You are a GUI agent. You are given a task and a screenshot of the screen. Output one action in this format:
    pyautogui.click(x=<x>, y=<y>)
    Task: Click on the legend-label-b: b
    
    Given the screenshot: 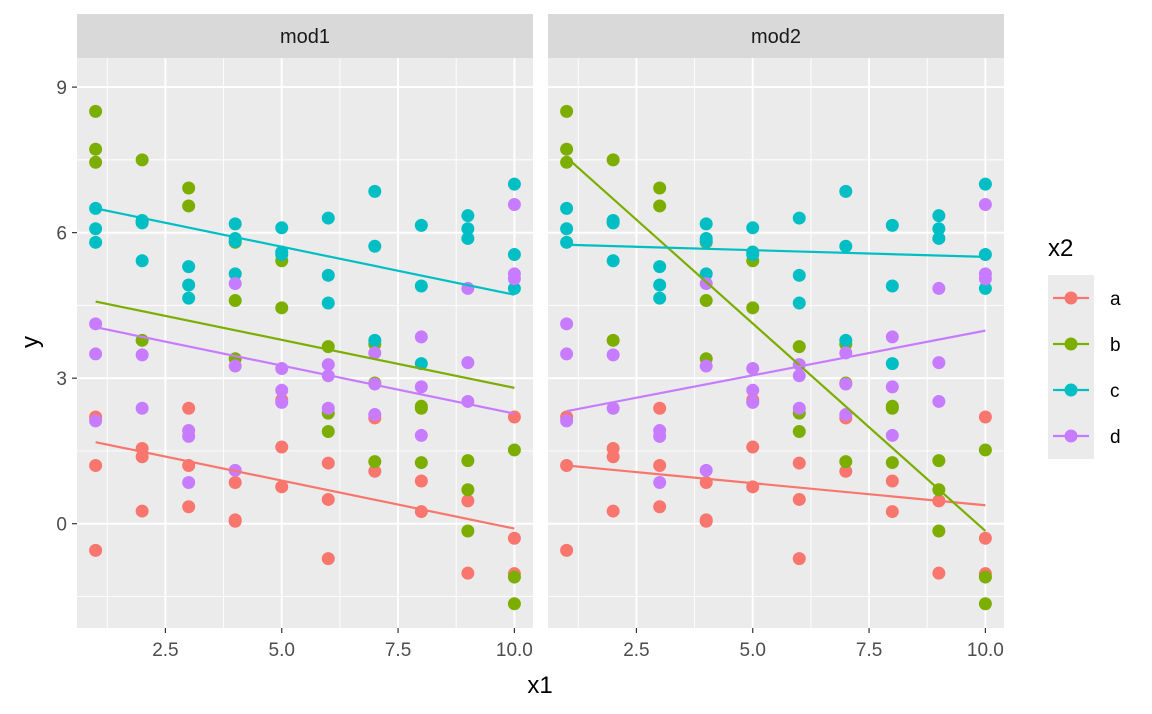 What is the action you would take?
    pyautogui.click(x=1115, y=345)
    